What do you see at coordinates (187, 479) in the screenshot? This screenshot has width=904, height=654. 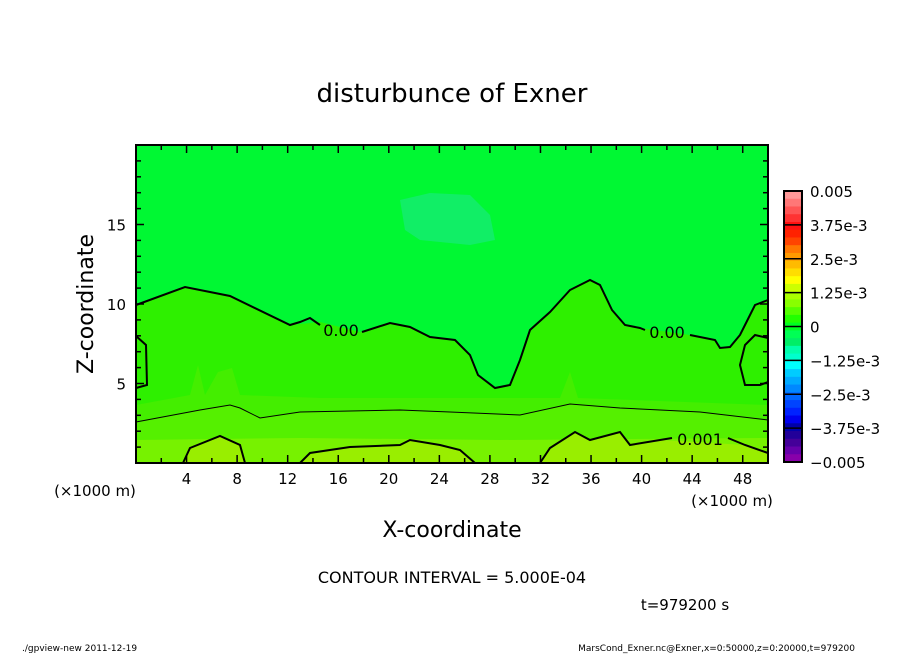 I see `x-tick-label: 4` at bounding box center [187, 479].